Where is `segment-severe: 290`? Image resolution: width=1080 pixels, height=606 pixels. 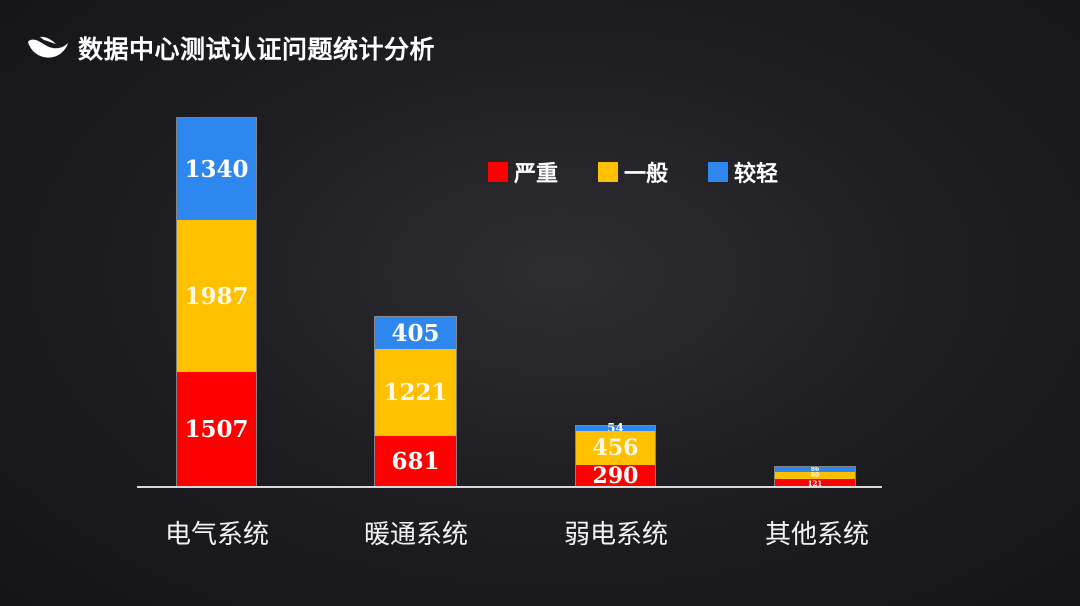
segment-severe: 290 is located at coordinates (615, 476).